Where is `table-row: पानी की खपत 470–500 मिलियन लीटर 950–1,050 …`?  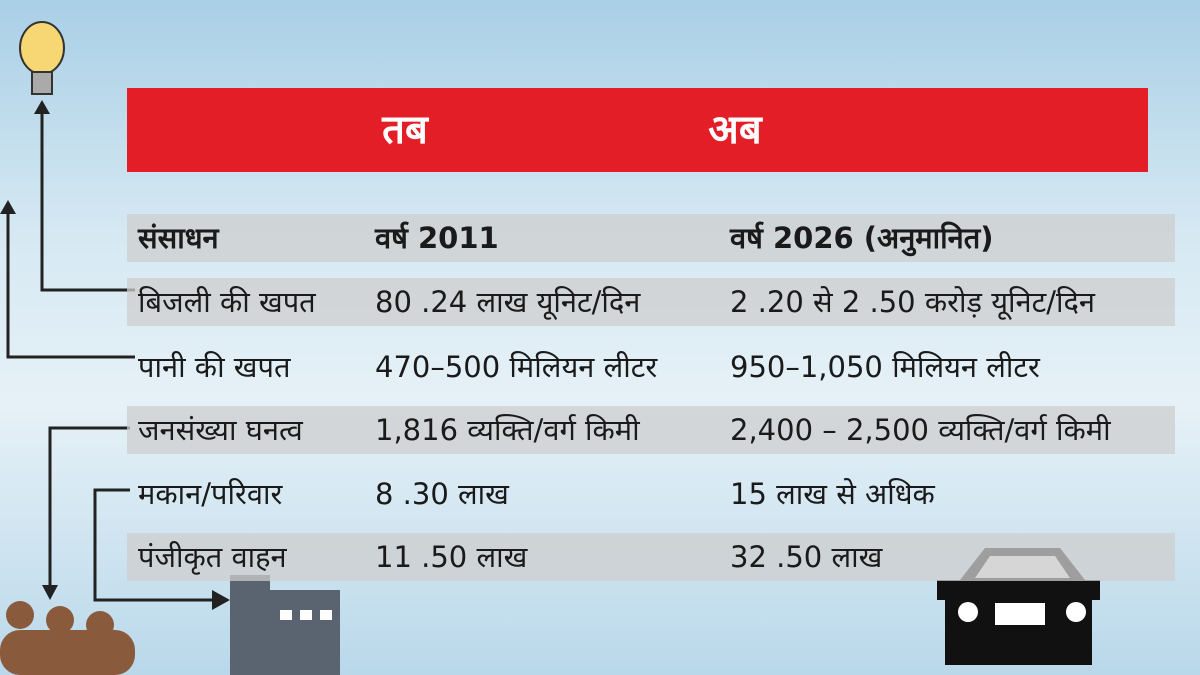
table-row: पानी की खपत 470–500 मिलियन लीटर 950–1,050 … is located at coordinates (651, 367).